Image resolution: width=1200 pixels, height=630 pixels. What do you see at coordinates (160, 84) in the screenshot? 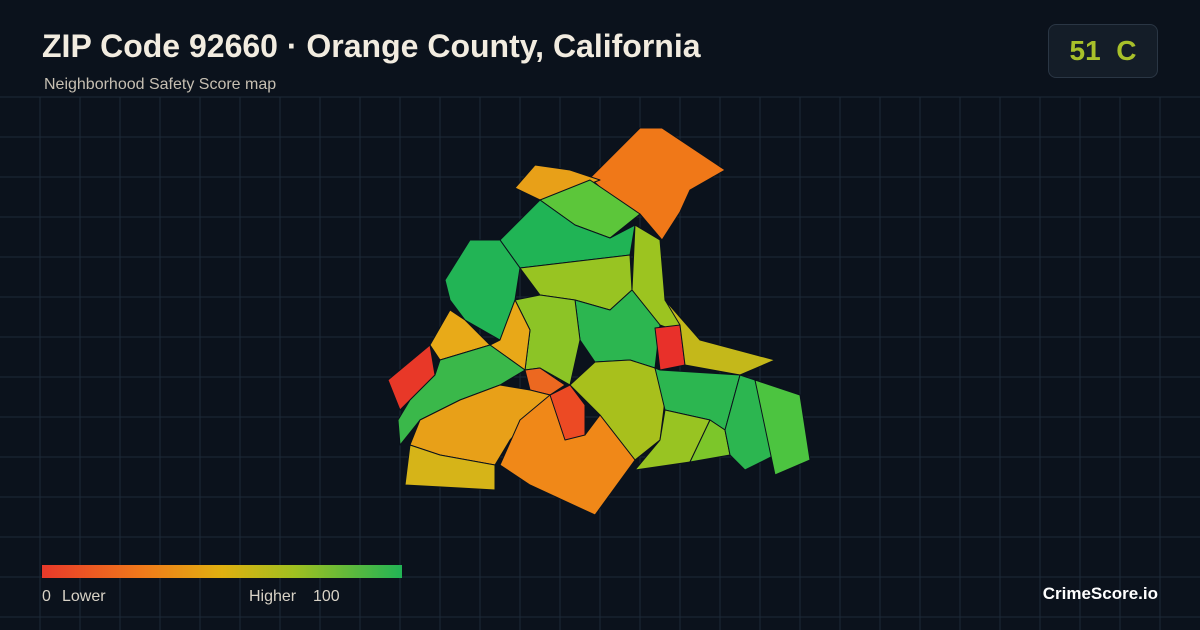
I see `subtitle: Neighborhood Safety Score map` at bounding box center [160, 84].